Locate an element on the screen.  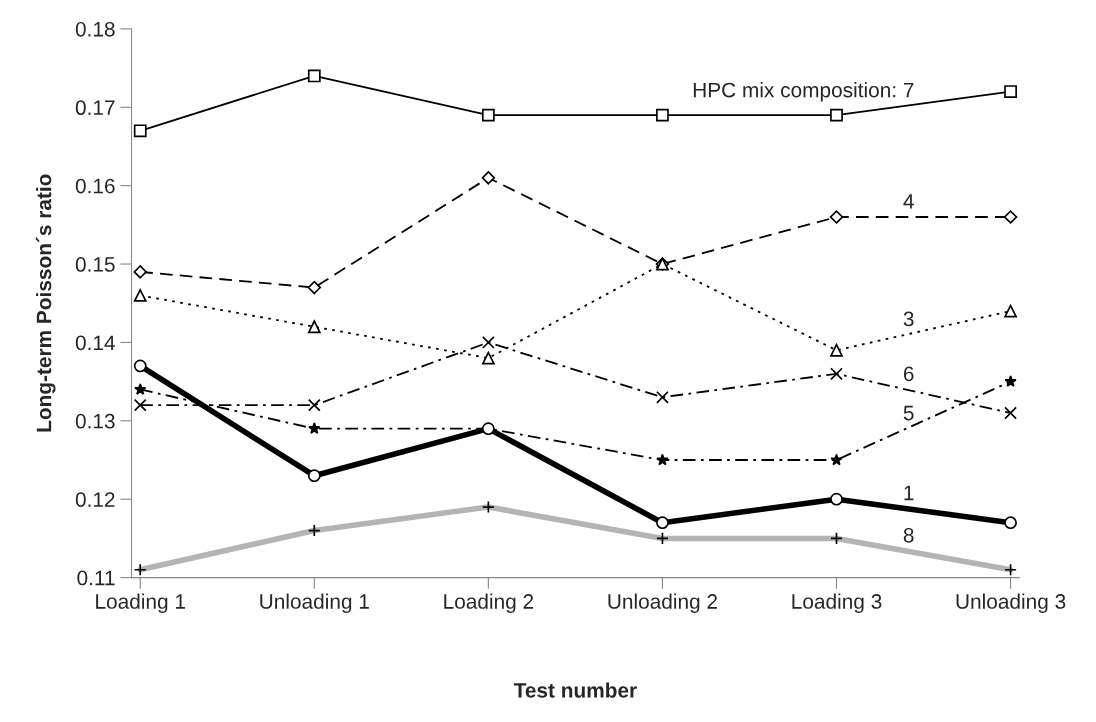
series-label: 6 is located at coordinates (908, 374).